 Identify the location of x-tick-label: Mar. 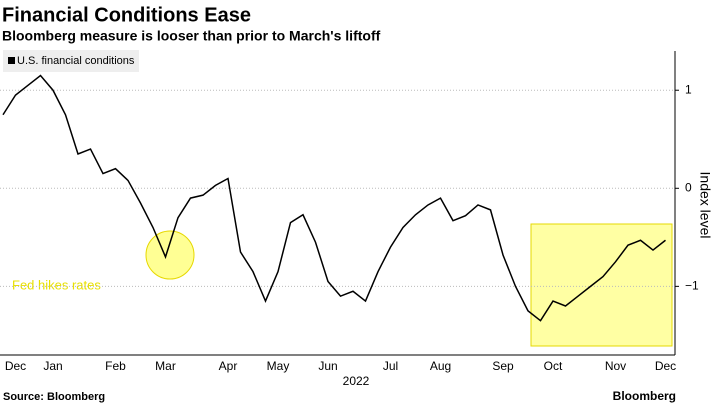
(165, 366).